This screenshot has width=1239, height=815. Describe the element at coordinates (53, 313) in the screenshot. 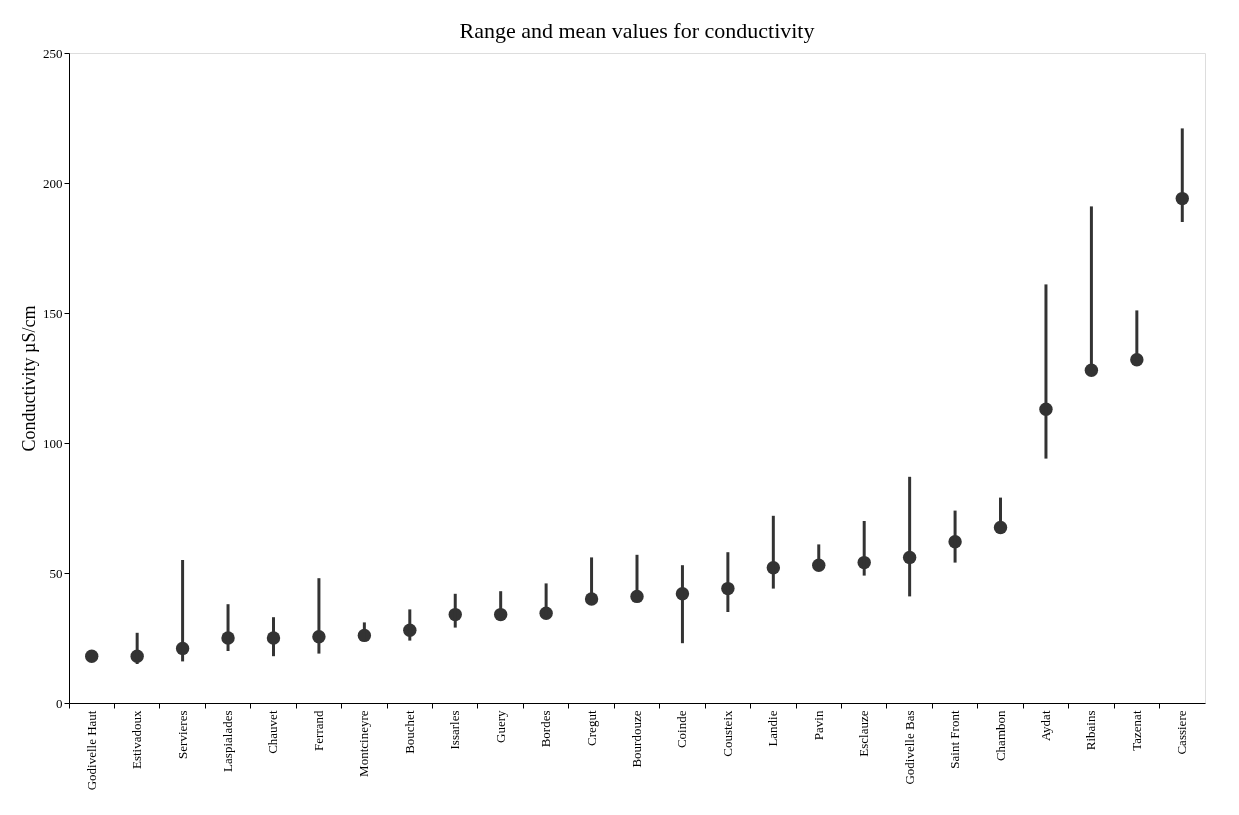

I see `y-tick-label: 150` at that location.